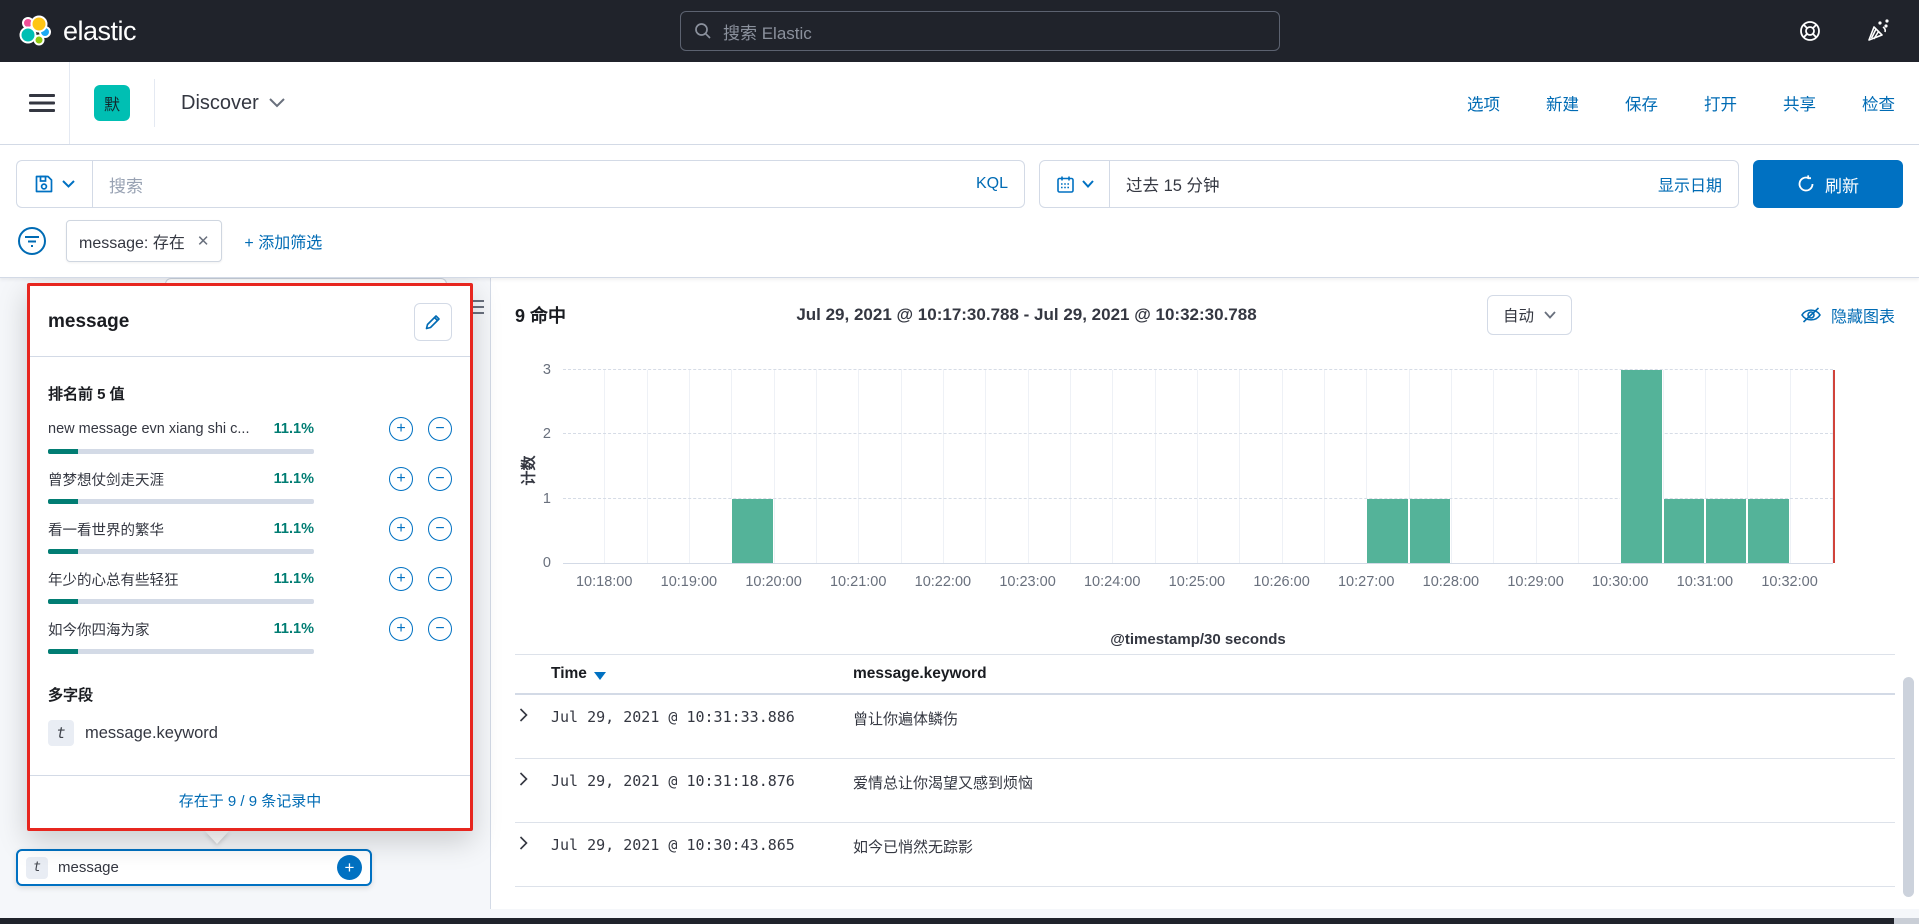 This screenshot has height=924, width=1919. What do you see at coordinates (88, 867) in the screenshot?
I see `field-name-label: message` at bounding box center [88, 867].